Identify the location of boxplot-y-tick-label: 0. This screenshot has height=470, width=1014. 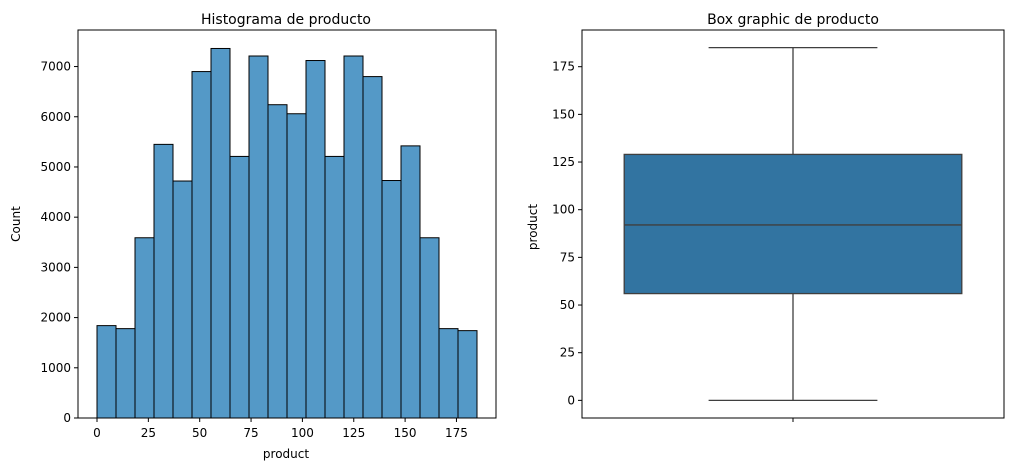
(571, 400).